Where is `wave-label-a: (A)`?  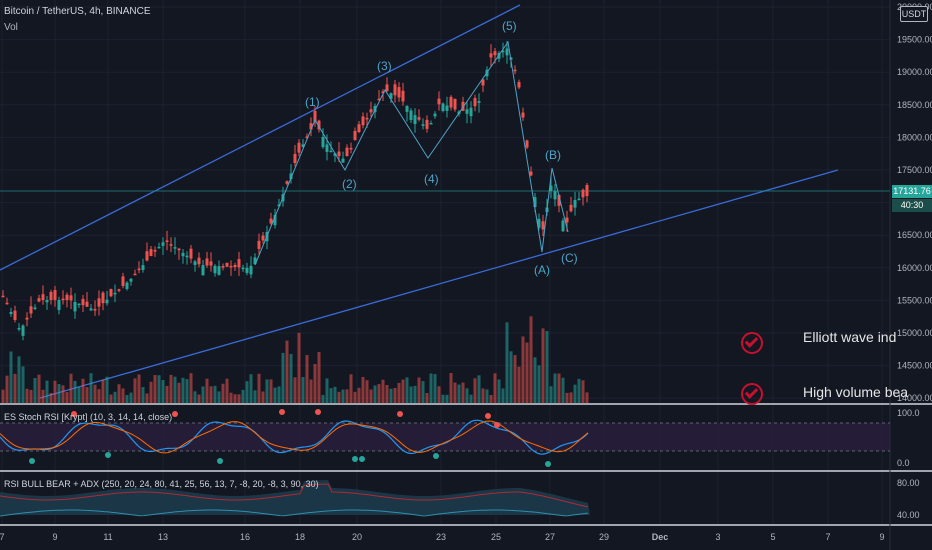
wave-label-a: (A) is located at coordinates (542, 270).